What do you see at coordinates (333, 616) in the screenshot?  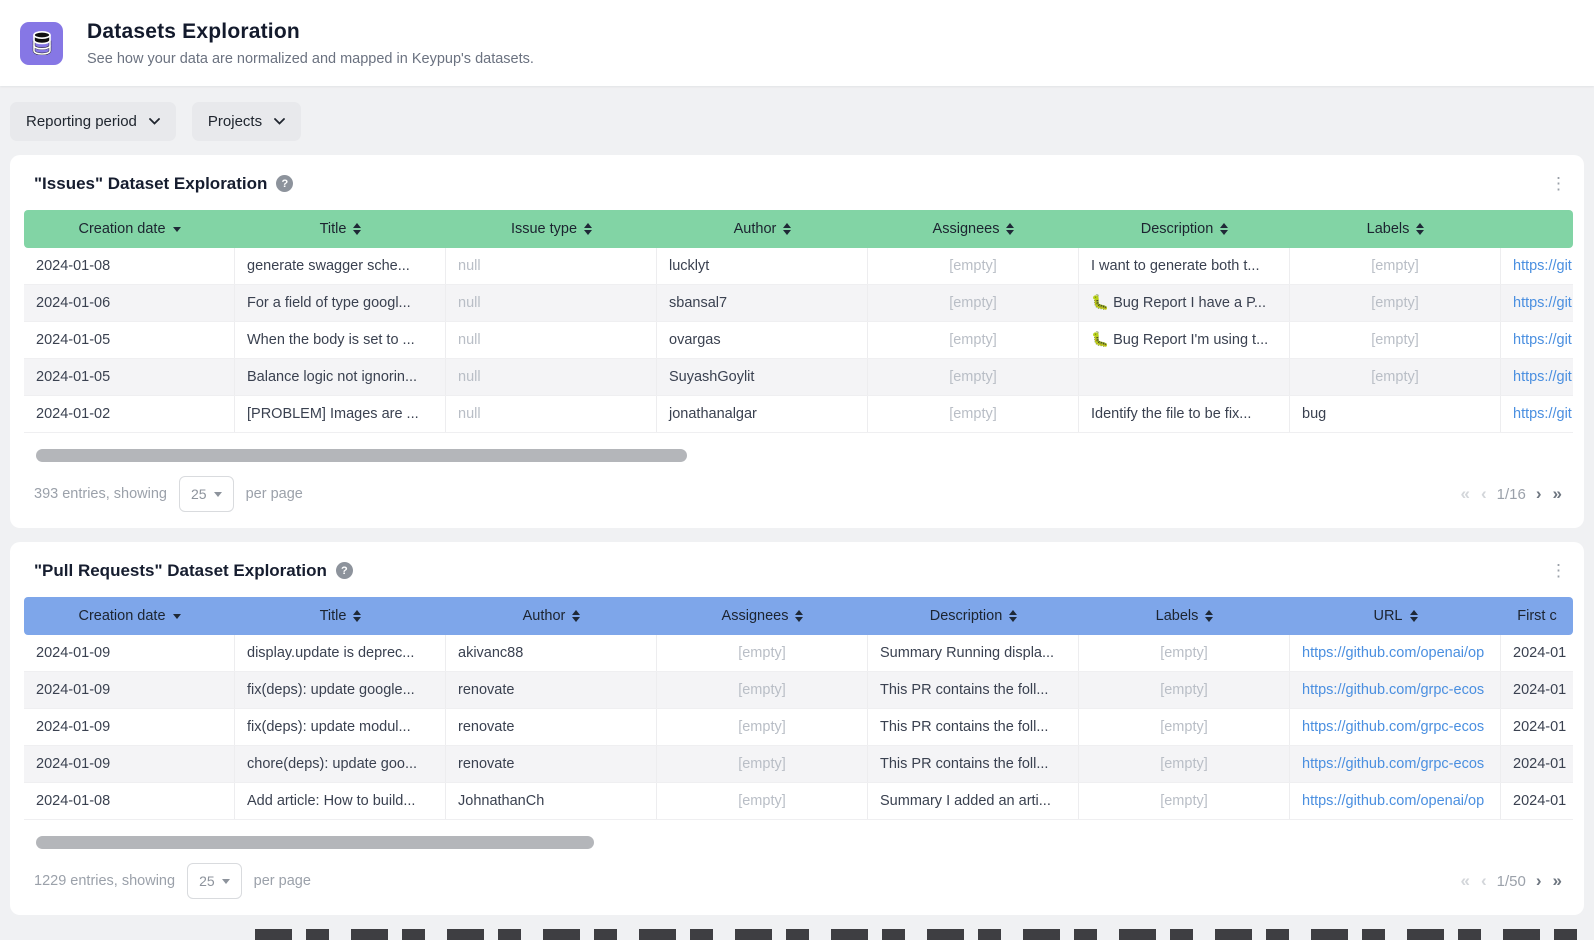 I see `column-header-label: Title` at bounding box center [333, 616].